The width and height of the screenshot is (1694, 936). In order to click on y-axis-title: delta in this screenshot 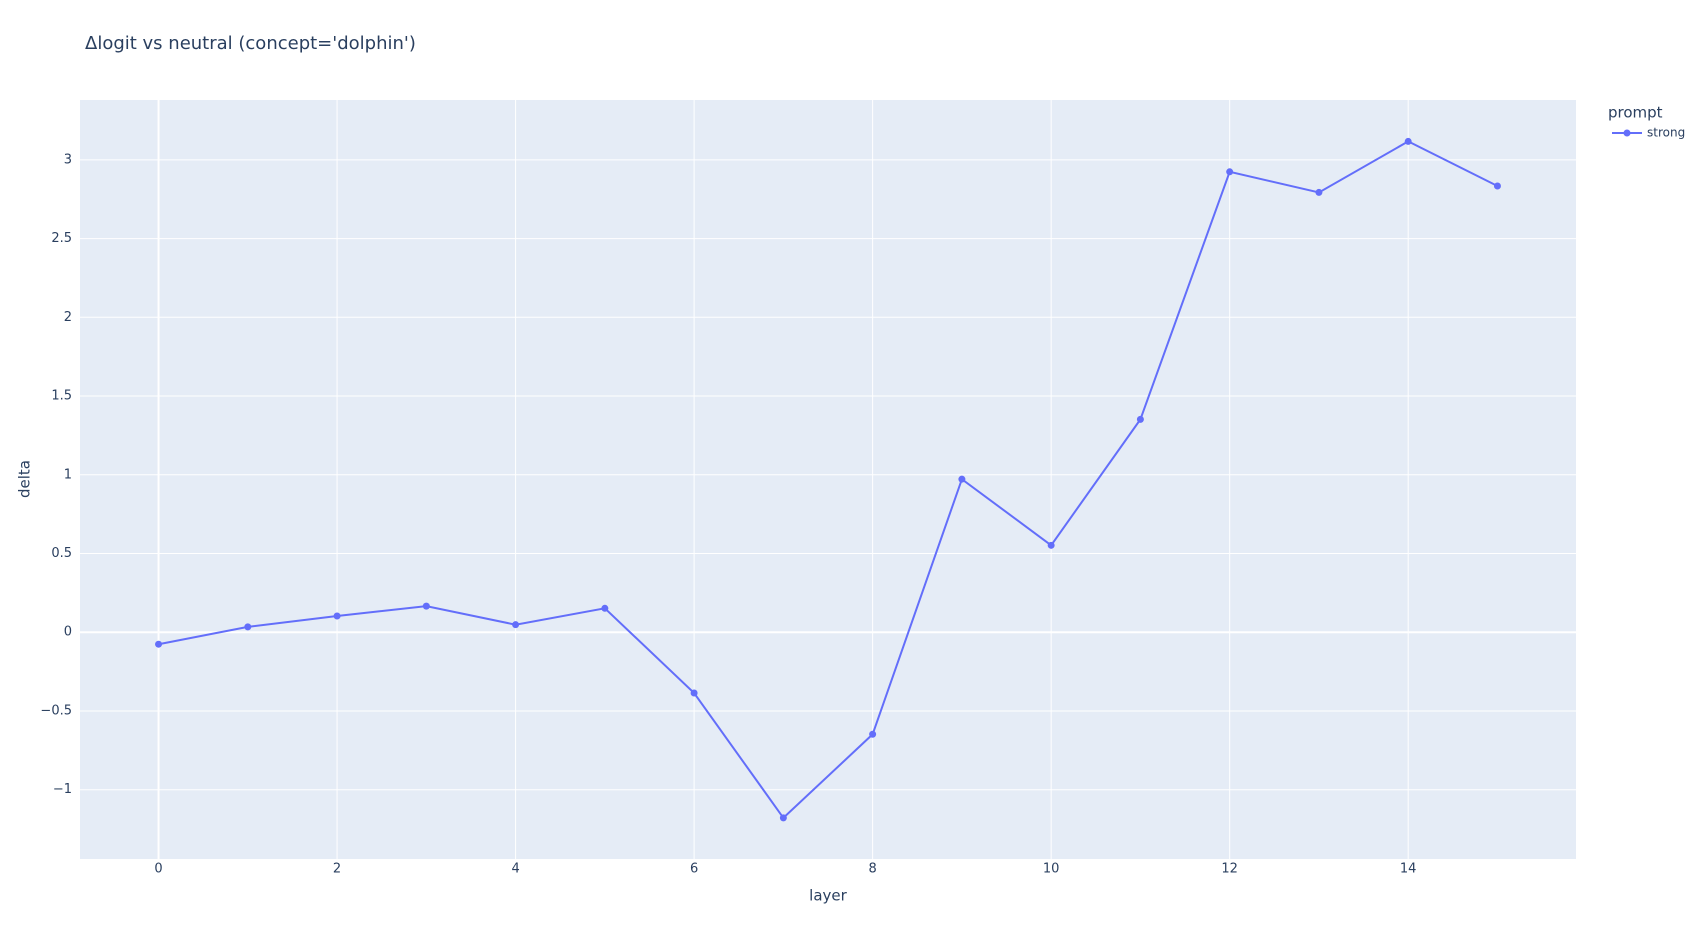, I will do `click(25, 479)`.